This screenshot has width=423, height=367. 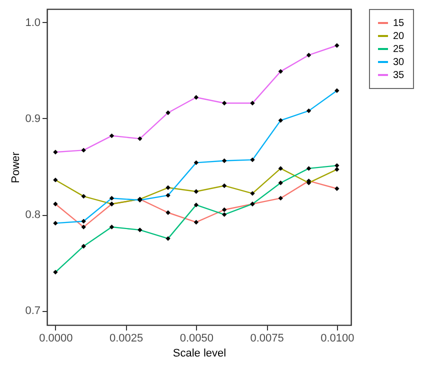 What do you see at coordinates (32, 118) in the screenshot?
I see `y-tick-label: 0.9` at bounding box center [32, 118].